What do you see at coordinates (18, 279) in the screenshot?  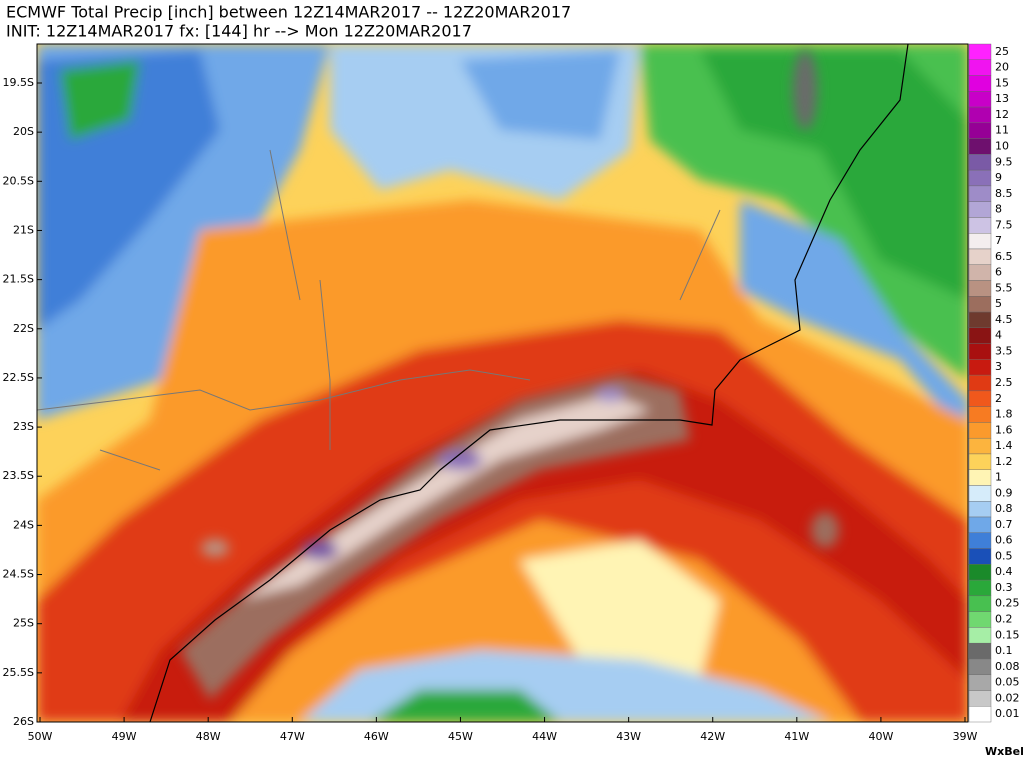 I see `lat-label: 21.5S` at bounding box center [18, 279].